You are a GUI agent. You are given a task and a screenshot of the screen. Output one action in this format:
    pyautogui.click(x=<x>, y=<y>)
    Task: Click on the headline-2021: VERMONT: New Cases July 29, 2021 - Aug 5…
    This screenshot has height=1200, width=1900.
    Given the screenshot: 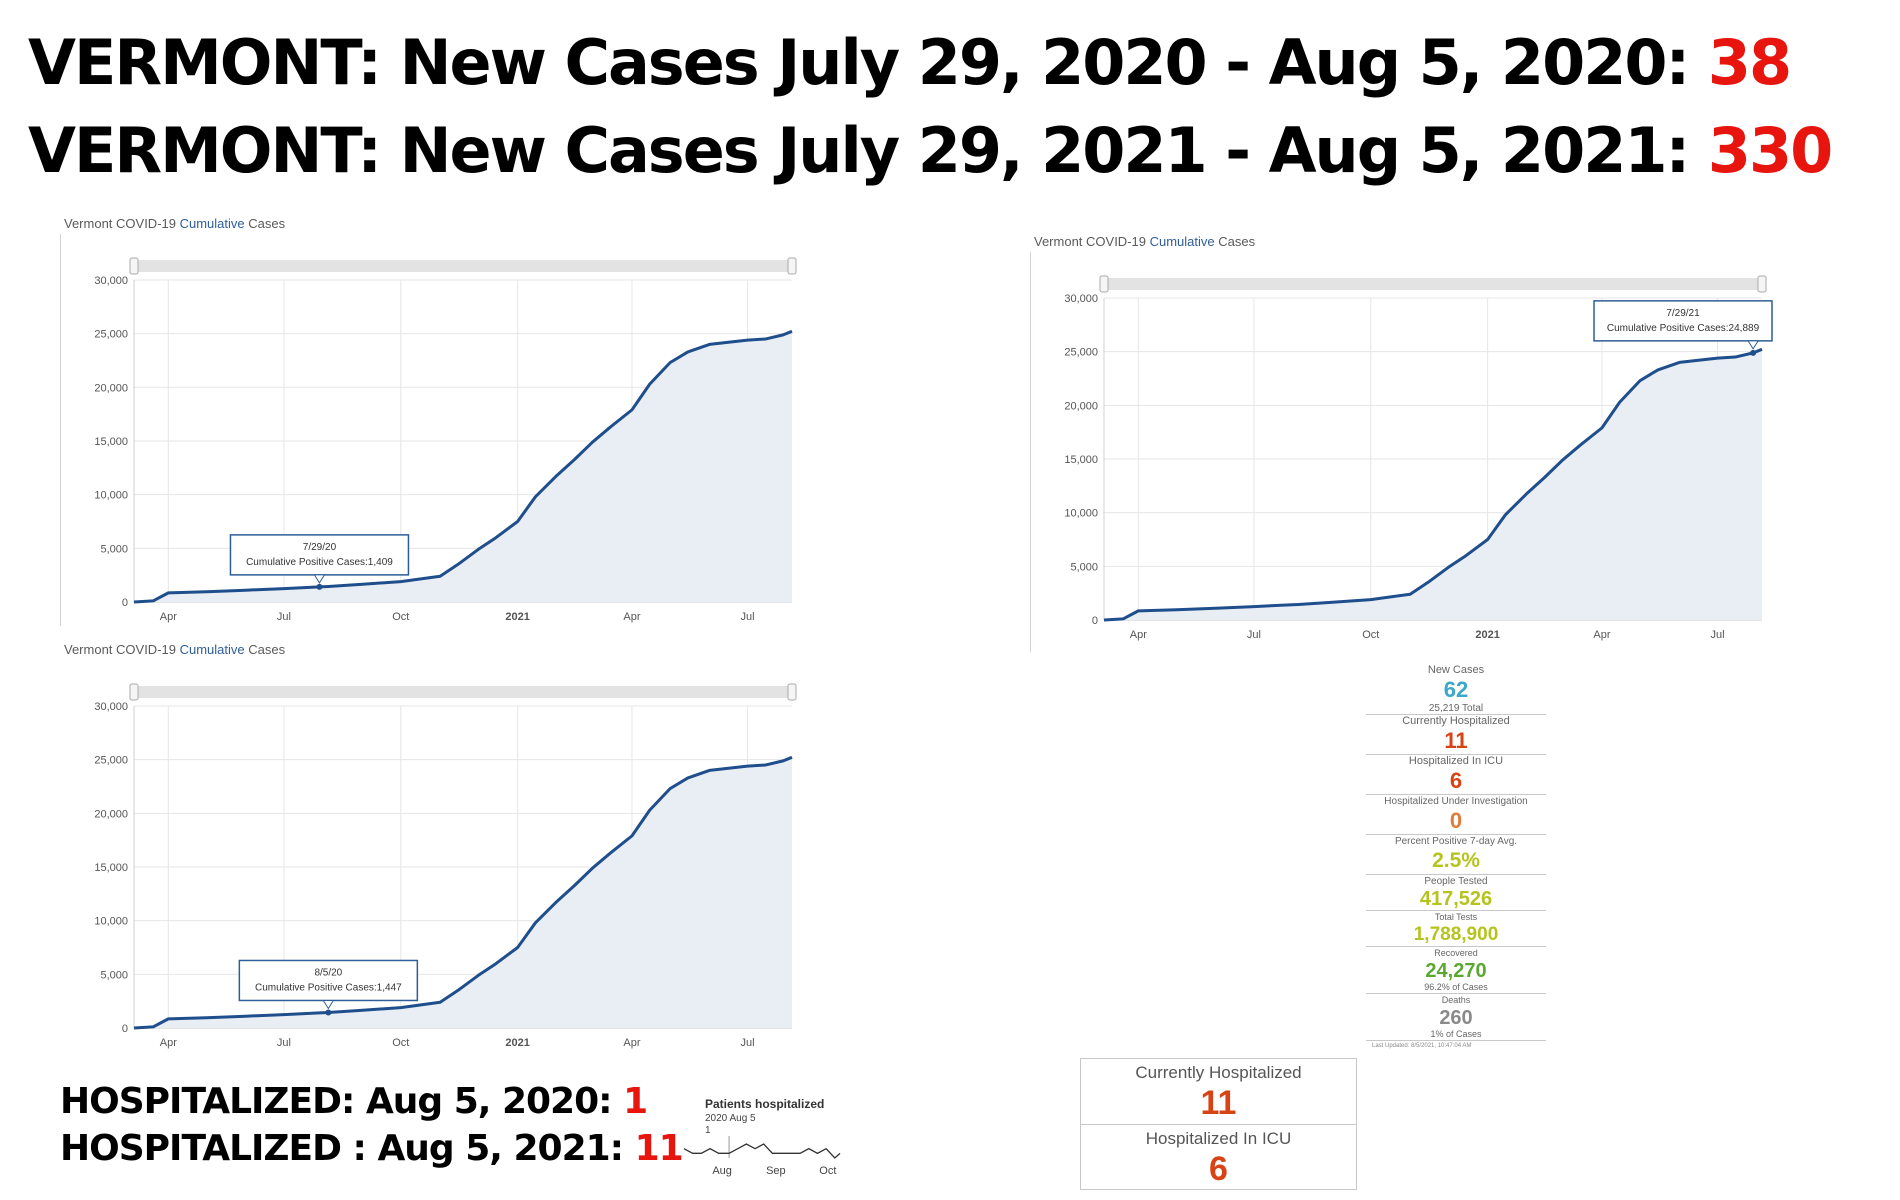 What is the action you would take?
    pyautogui.click(x=930, y=151)
    